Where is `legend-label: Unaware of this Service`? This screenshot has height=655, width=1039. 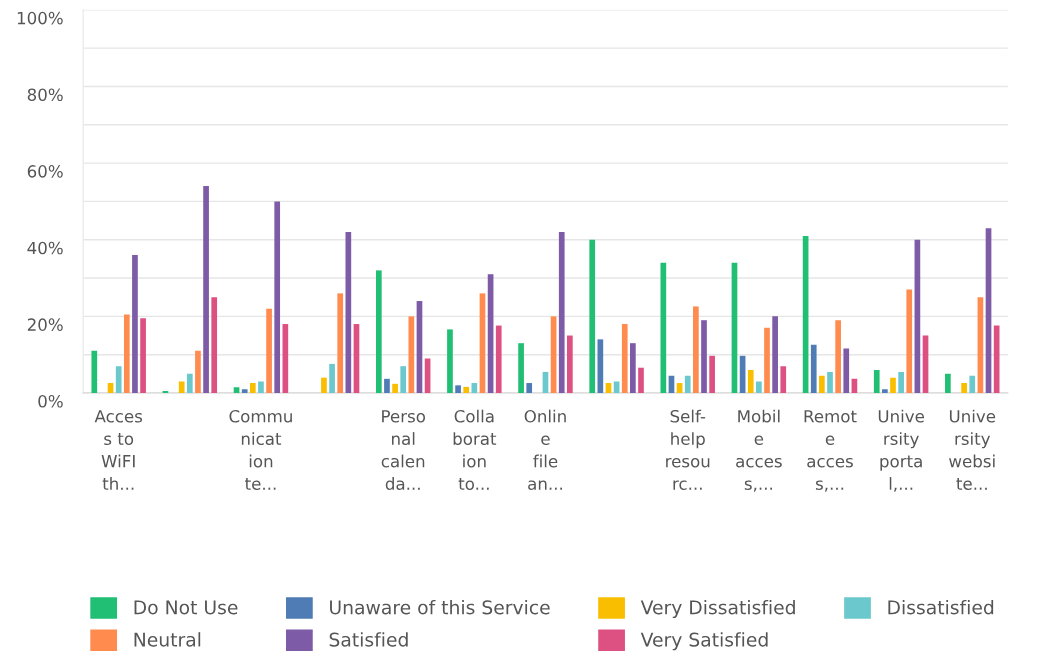
legend-label: Unaware of this Service is located at coordinates (440, 607).